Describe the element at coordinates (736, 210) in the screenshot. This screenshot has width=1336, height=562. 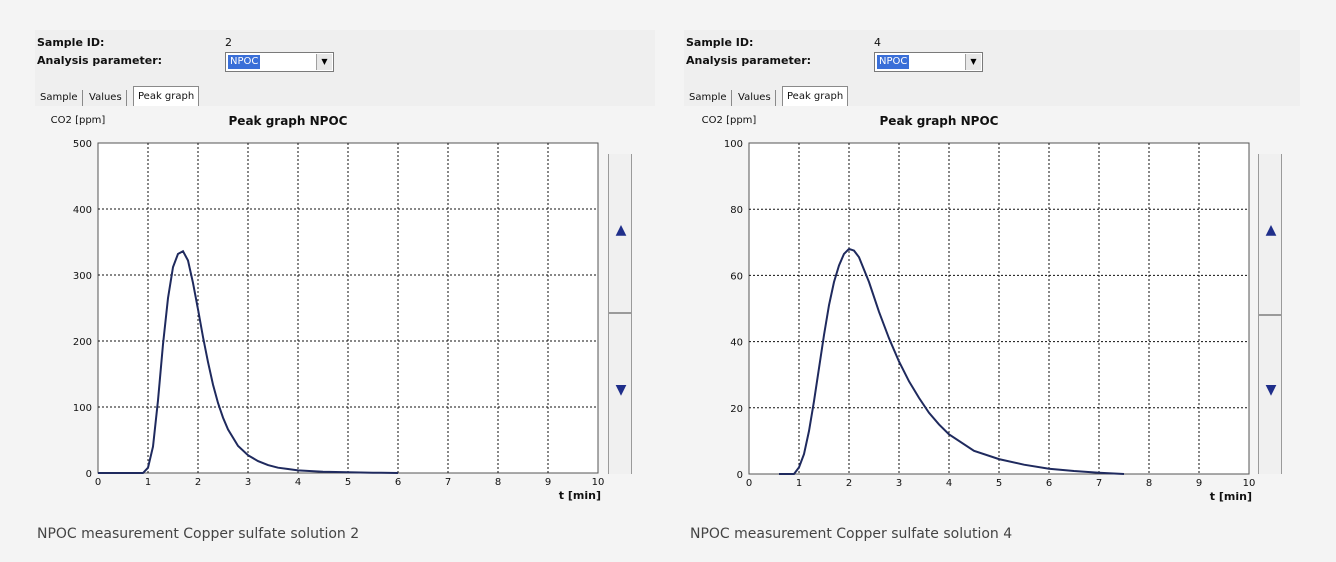
I see `y-tick-label: 80` at that location.